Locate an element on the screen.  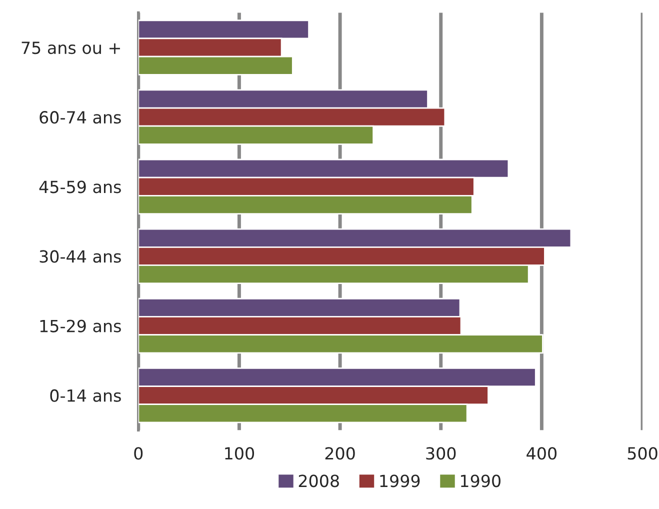
legend-label: 1990 is located at coordinates (480, 481).